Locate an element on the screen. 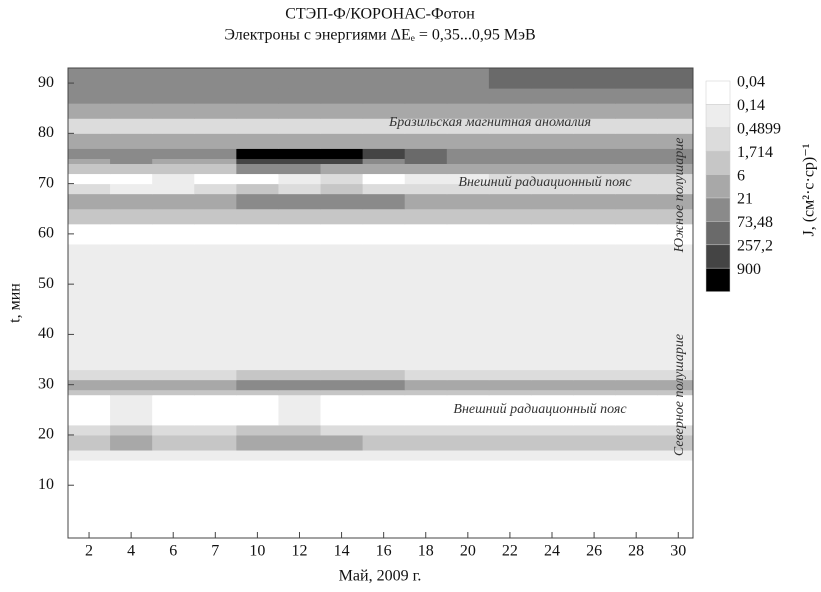 The width and height of the screenshot is (821, 592). x-tick-label: 7 is located at coordinates (215, 551).